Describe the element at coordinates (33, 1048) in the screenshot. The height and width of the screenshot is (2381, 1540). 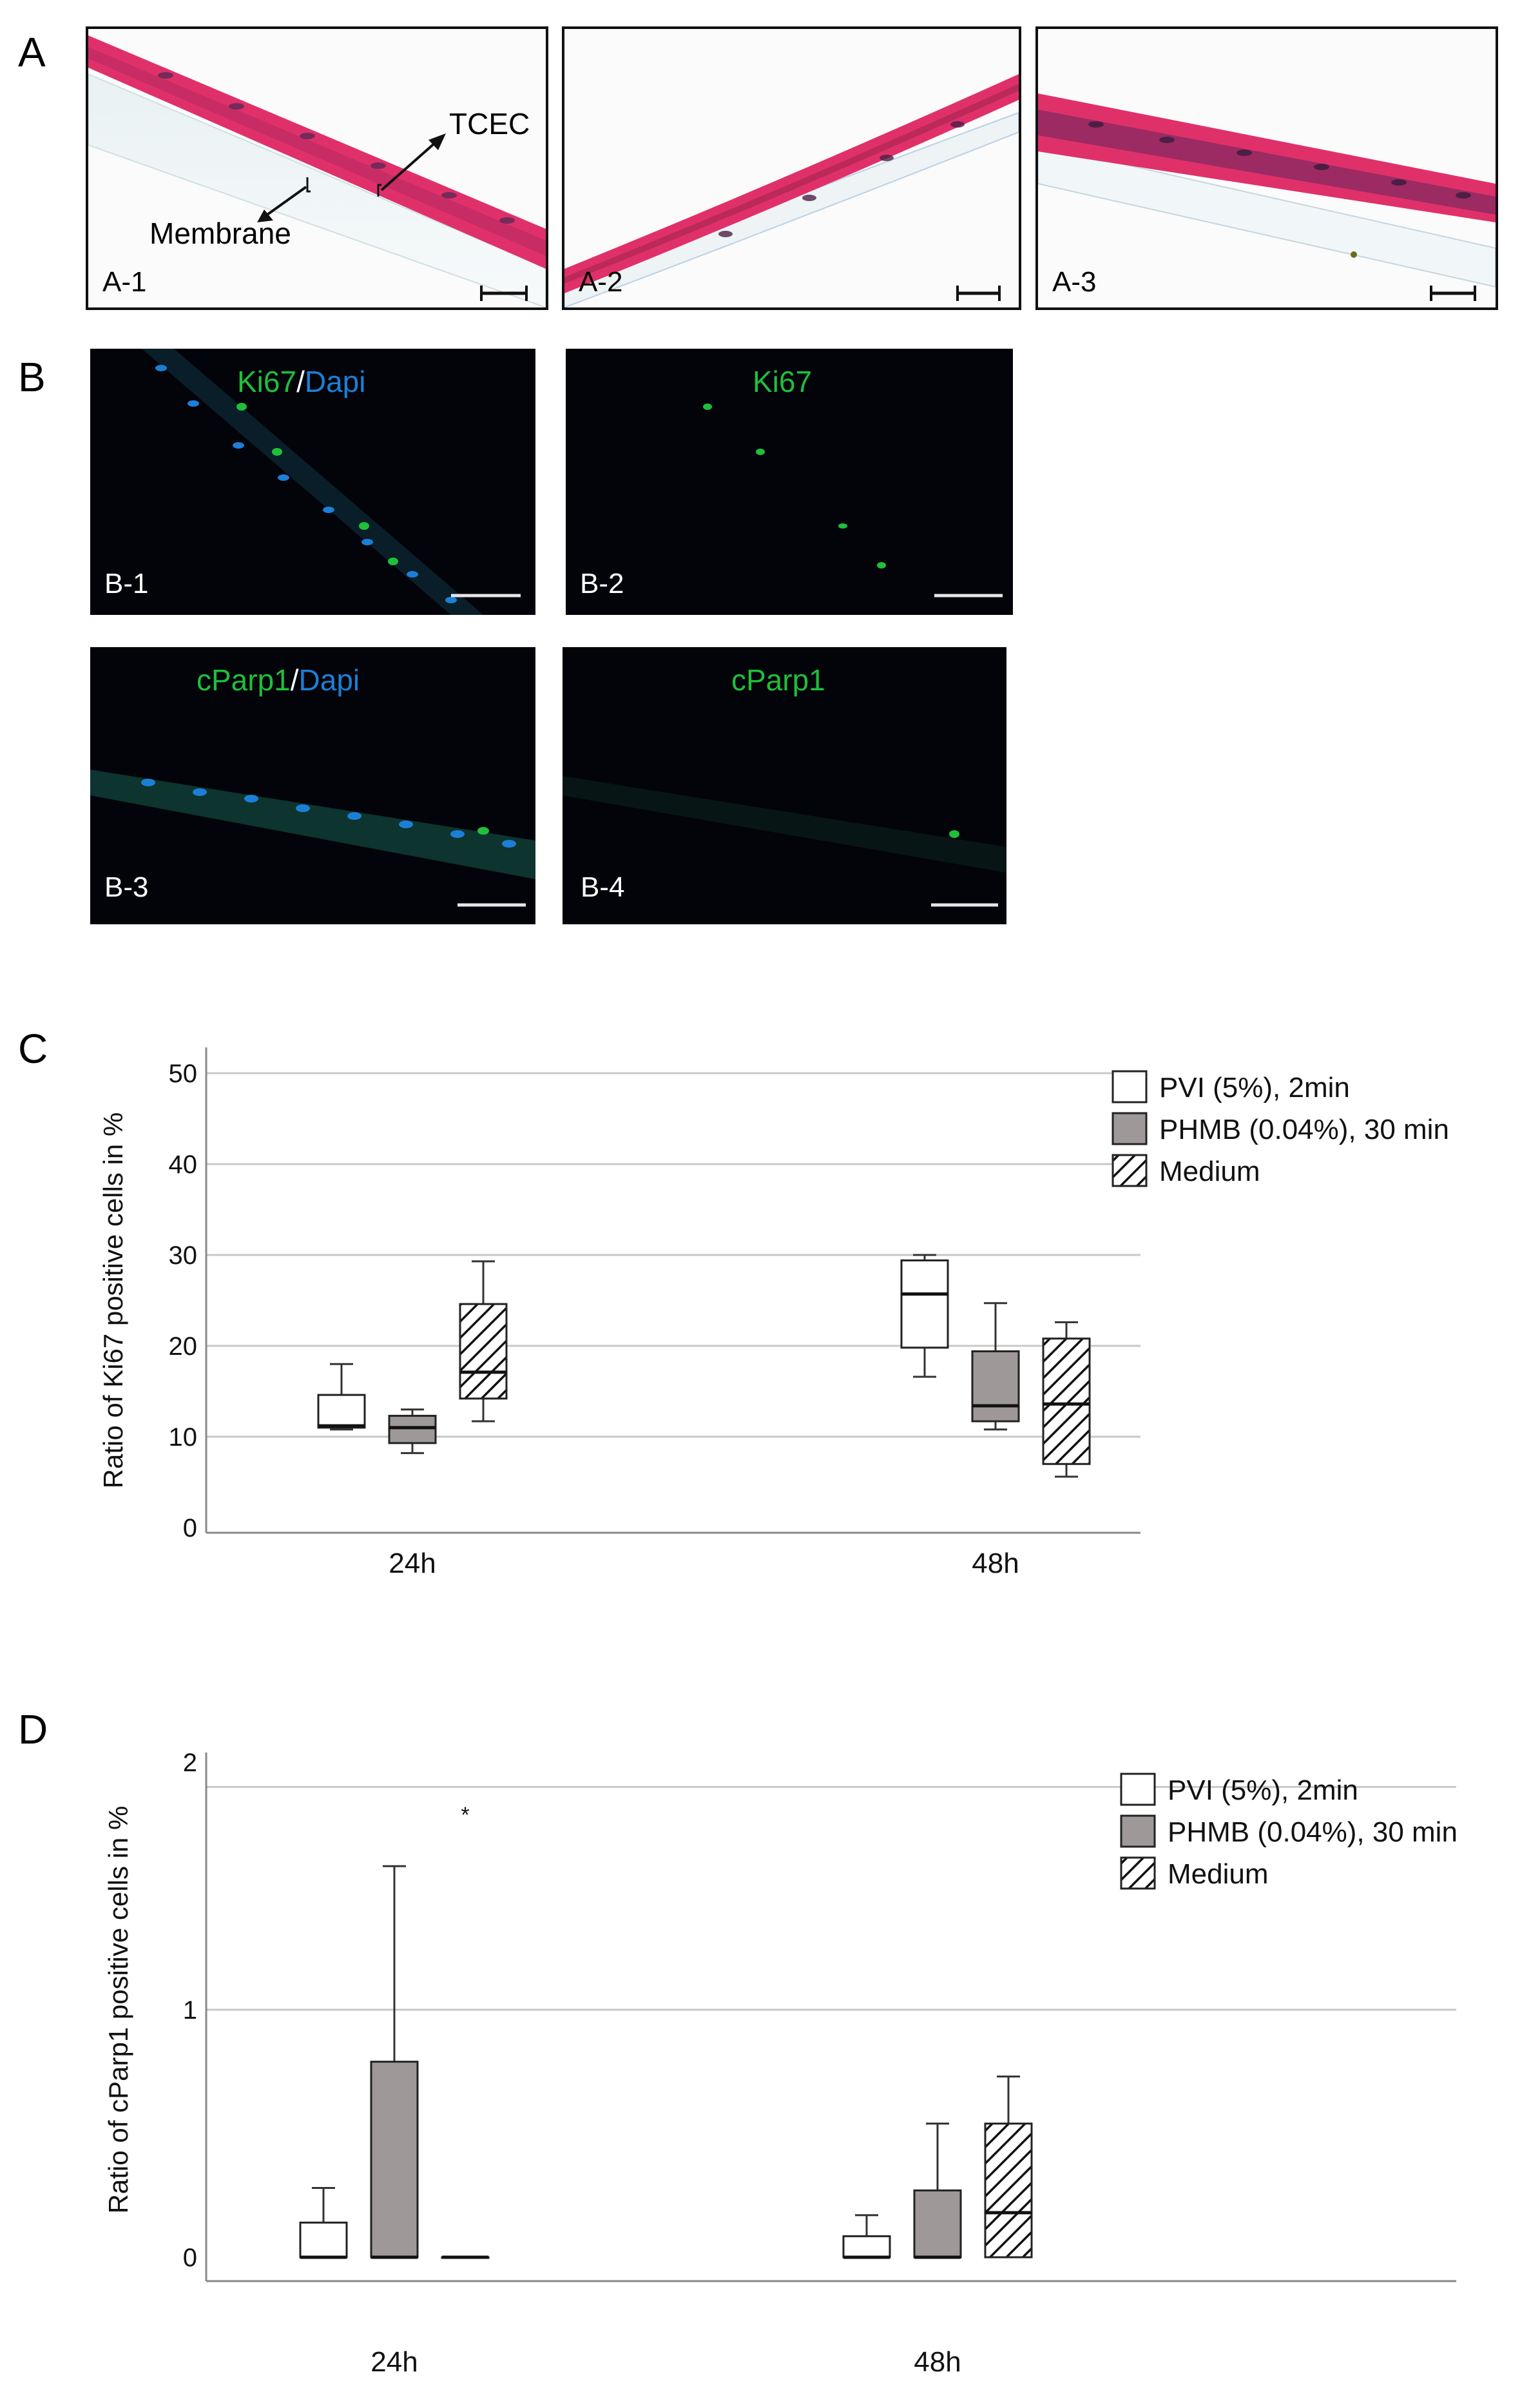
I see `panel-c-letter: C` at that location.